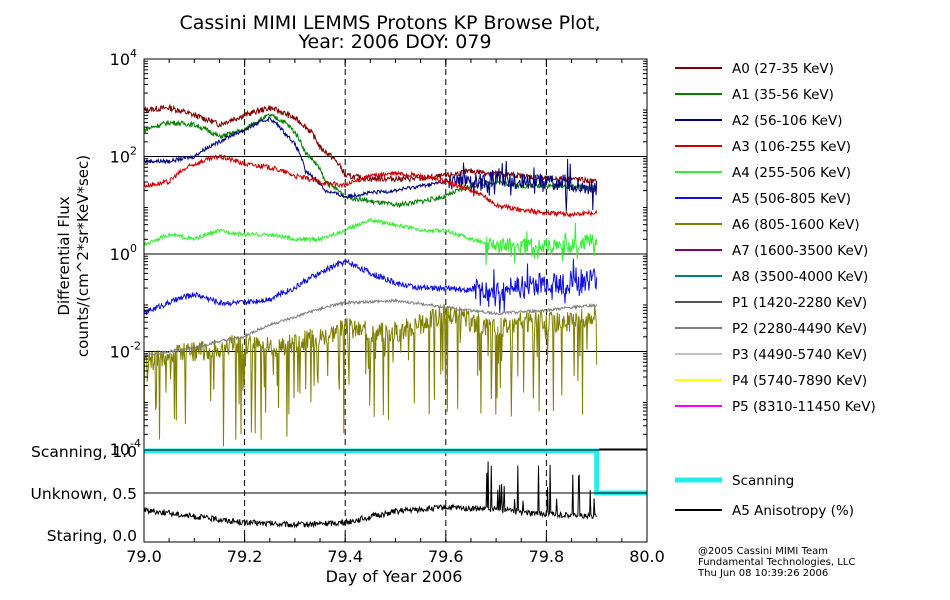 The height and width of the screenshot is (600, 950). Describe the element at coordinates (776, 562) in the screenshot. I see `credit-line2: Fundamental Technologies, LLC` at that location.